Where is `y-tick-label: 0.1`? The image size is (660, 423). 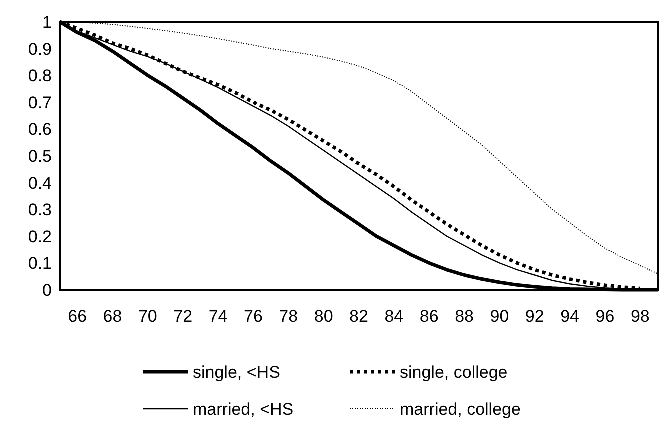 y-tick-label: 0.1 is located at coordinates (40, 264).